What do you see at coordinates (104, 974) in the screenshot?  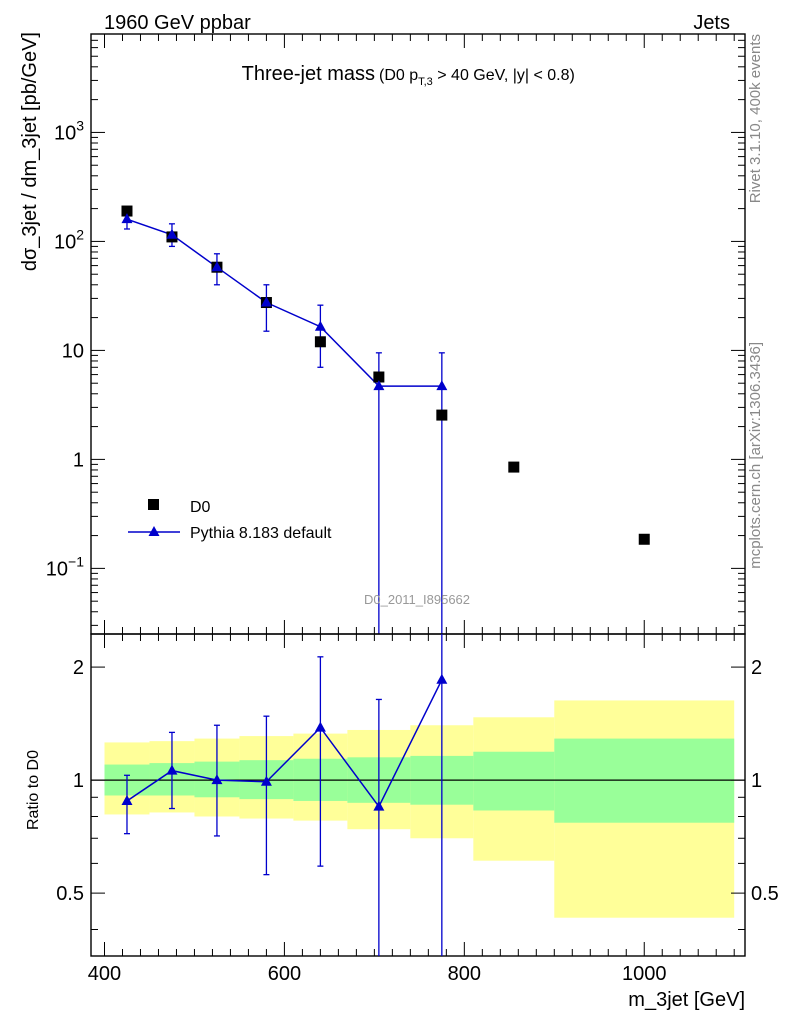 I see `x-tick-label: 400` at bounding box center [104, 974].